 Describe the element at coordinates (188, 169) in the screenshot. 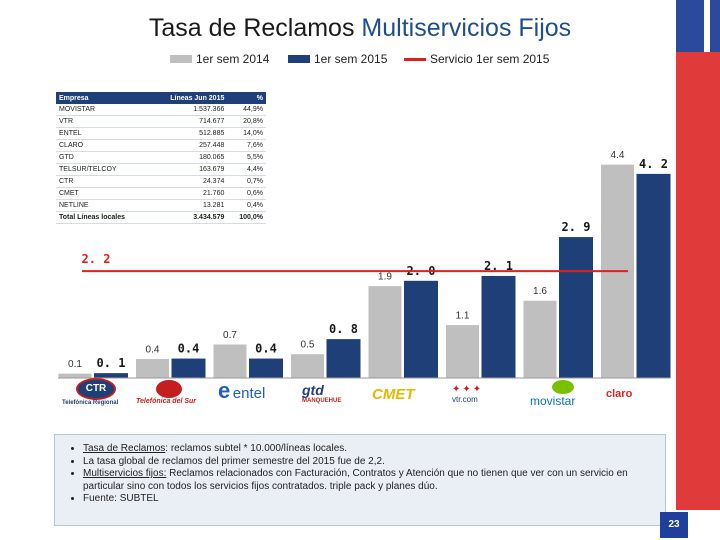

I see `table-cell: 163.679` at that location.